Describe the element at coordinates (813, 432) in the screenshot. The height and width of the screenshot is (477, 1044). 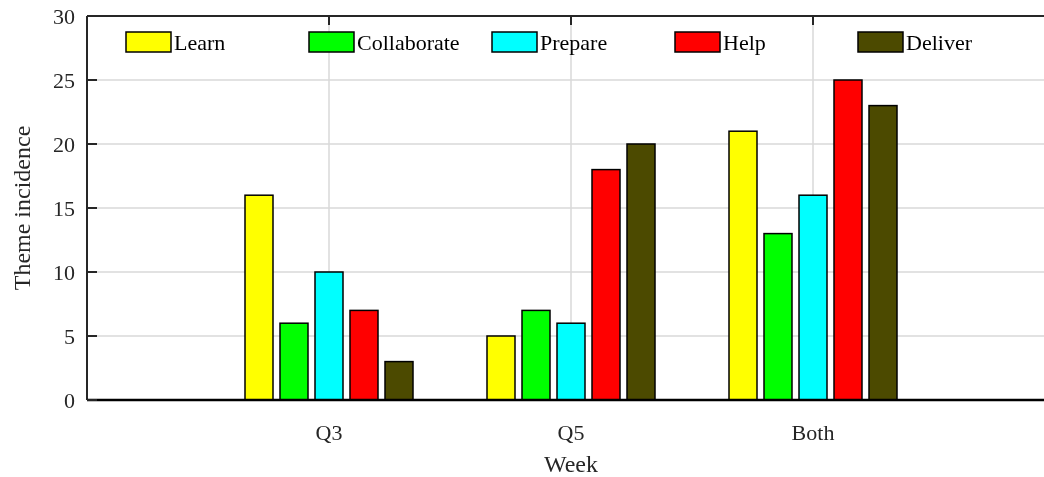
I see `x-tick-label: Both` at that location.